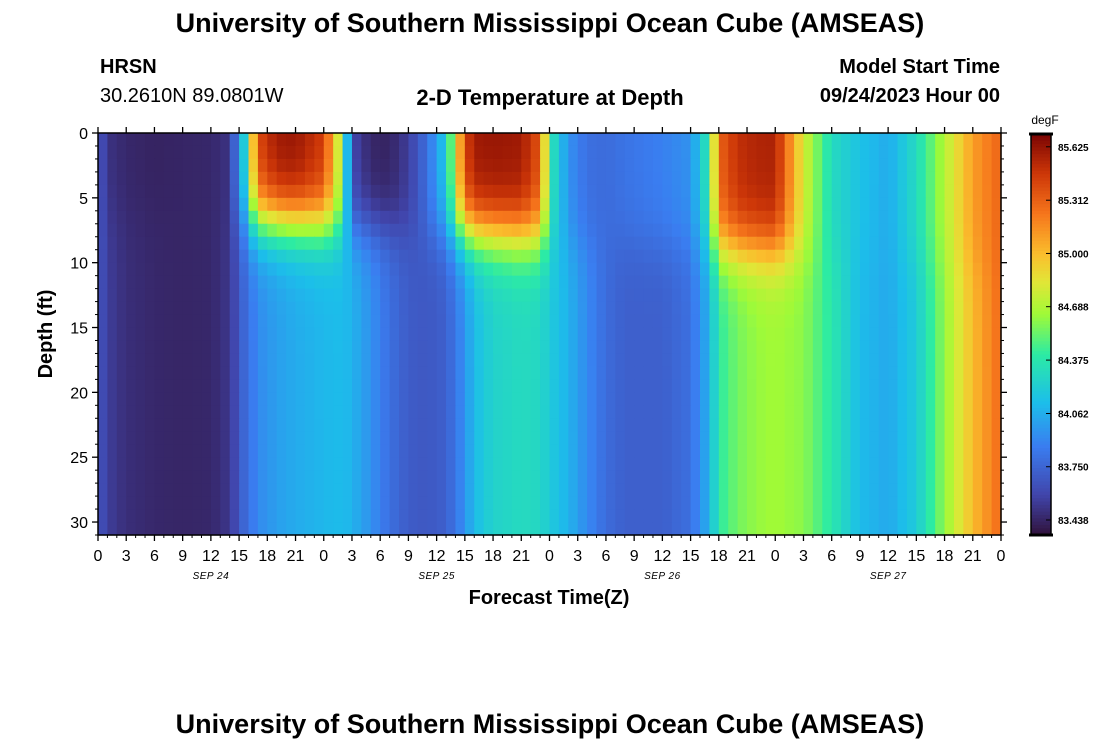 Image resolution: width=1100 pixels, height=750 pixels. Describe the element at coordinates (98, 556) in the screenshot. I see `x-tick-label: 0` at that location.